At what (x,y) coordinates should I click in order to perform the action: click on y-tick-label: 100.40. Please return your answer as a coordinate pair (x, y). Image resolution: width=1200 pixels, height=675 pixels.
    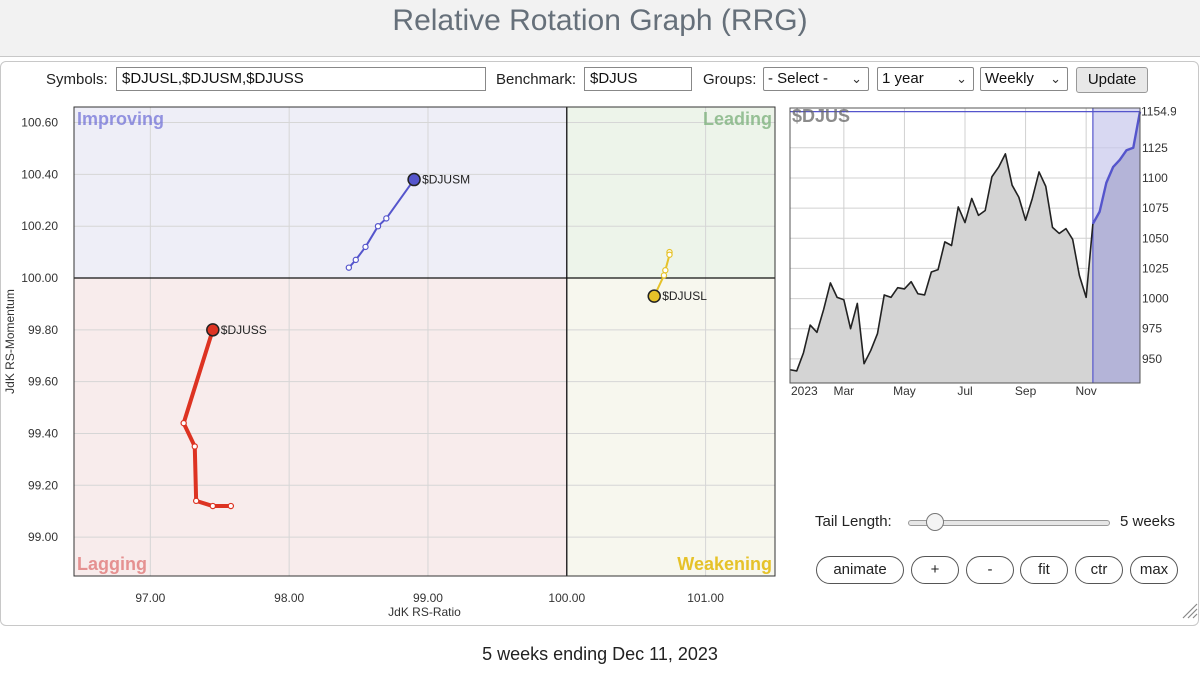
    Looking at the image, I should click on (39, 174).